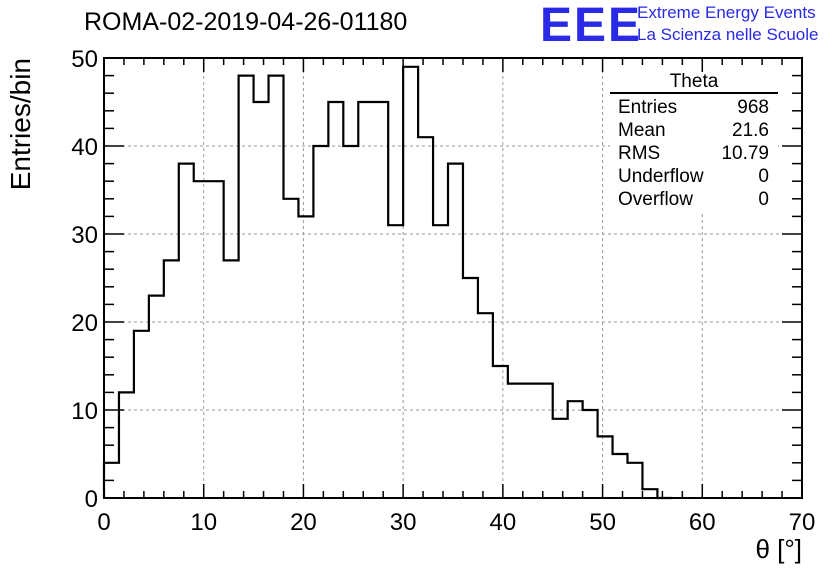 Image resolution: width=836 pixels, height=572 pixels. What do you see at coordinates (84, 147) in the screenshot?
I see `y-tick-label: 40` at bounding box center [84, 147].